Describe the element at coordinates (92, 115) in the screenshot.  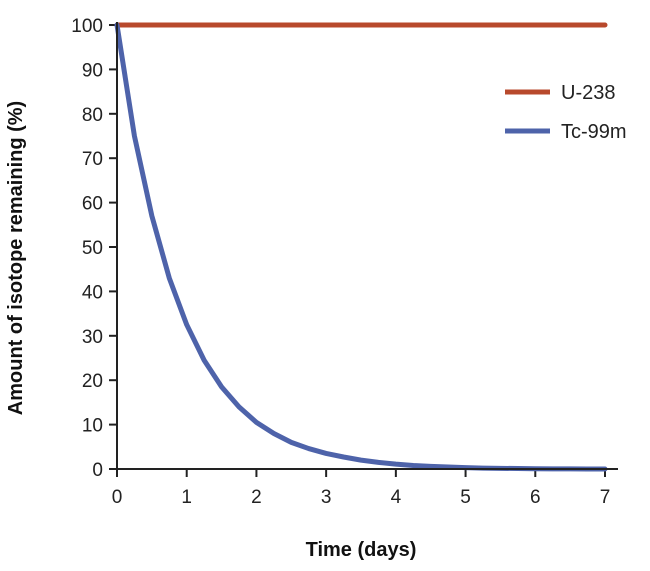
I see `y-tick-label: 80` at that location.